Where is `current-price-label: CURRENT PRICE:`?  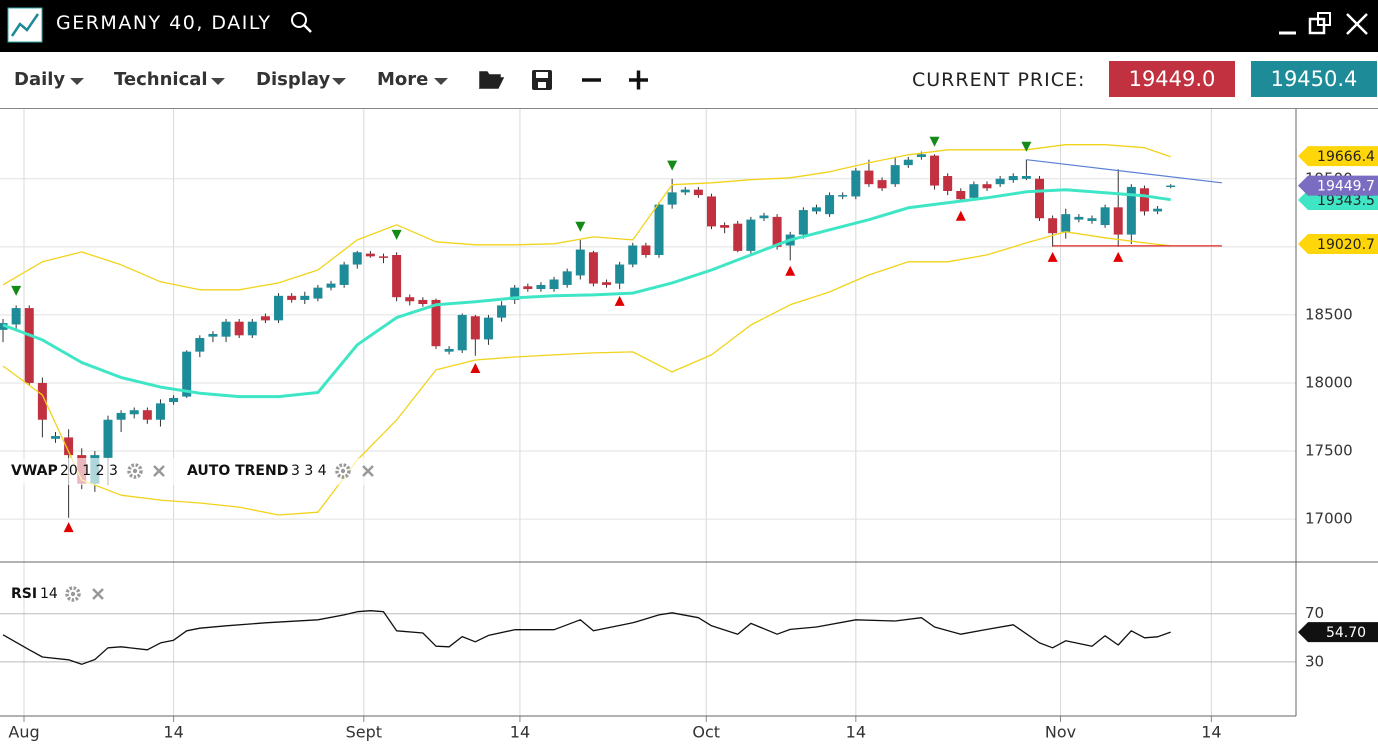
current-price-label: CURRENT PRICE: is located at coordinates (999, 80).